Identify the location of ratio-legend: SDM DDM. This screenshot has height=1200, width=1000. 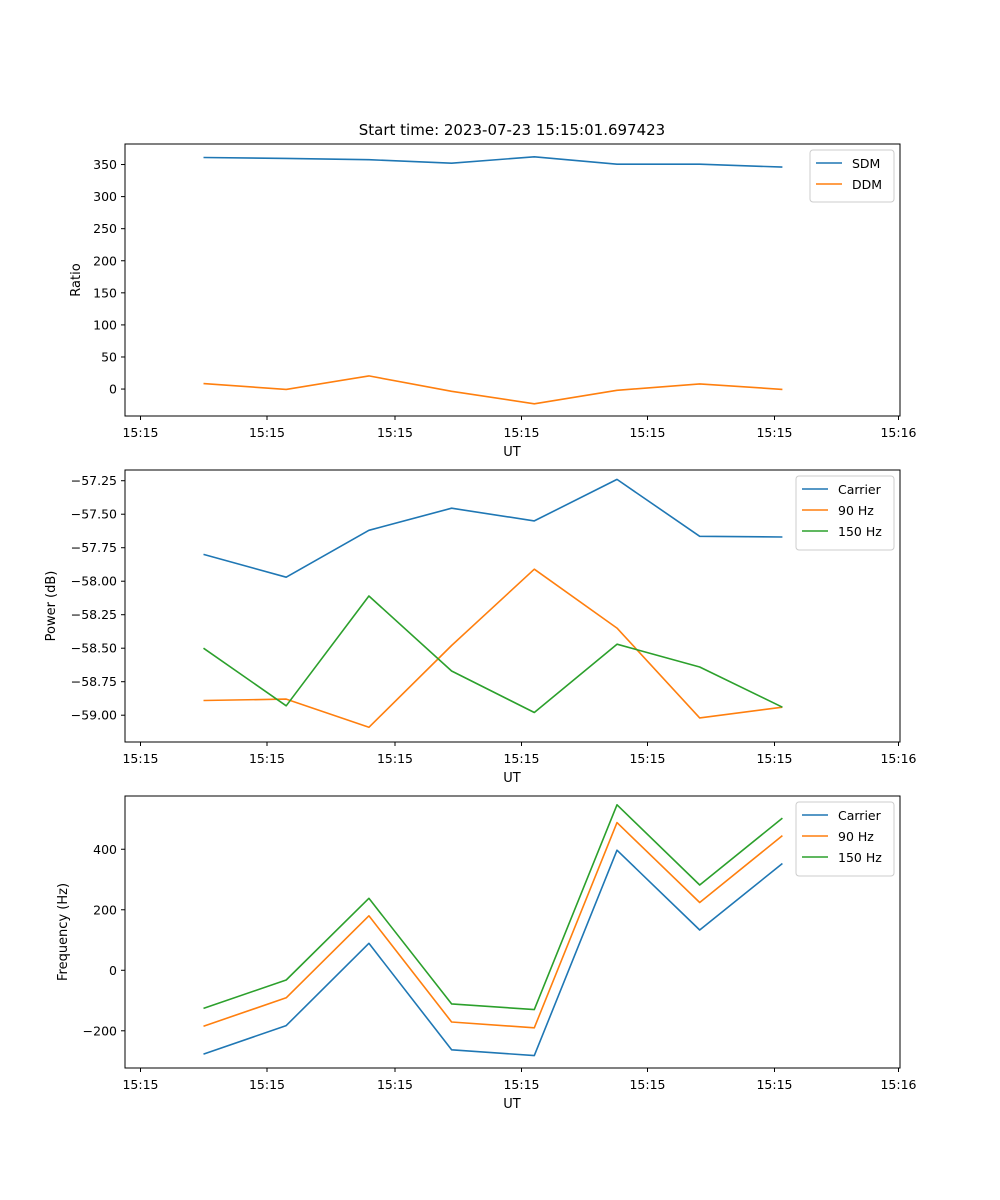
(852, 176).